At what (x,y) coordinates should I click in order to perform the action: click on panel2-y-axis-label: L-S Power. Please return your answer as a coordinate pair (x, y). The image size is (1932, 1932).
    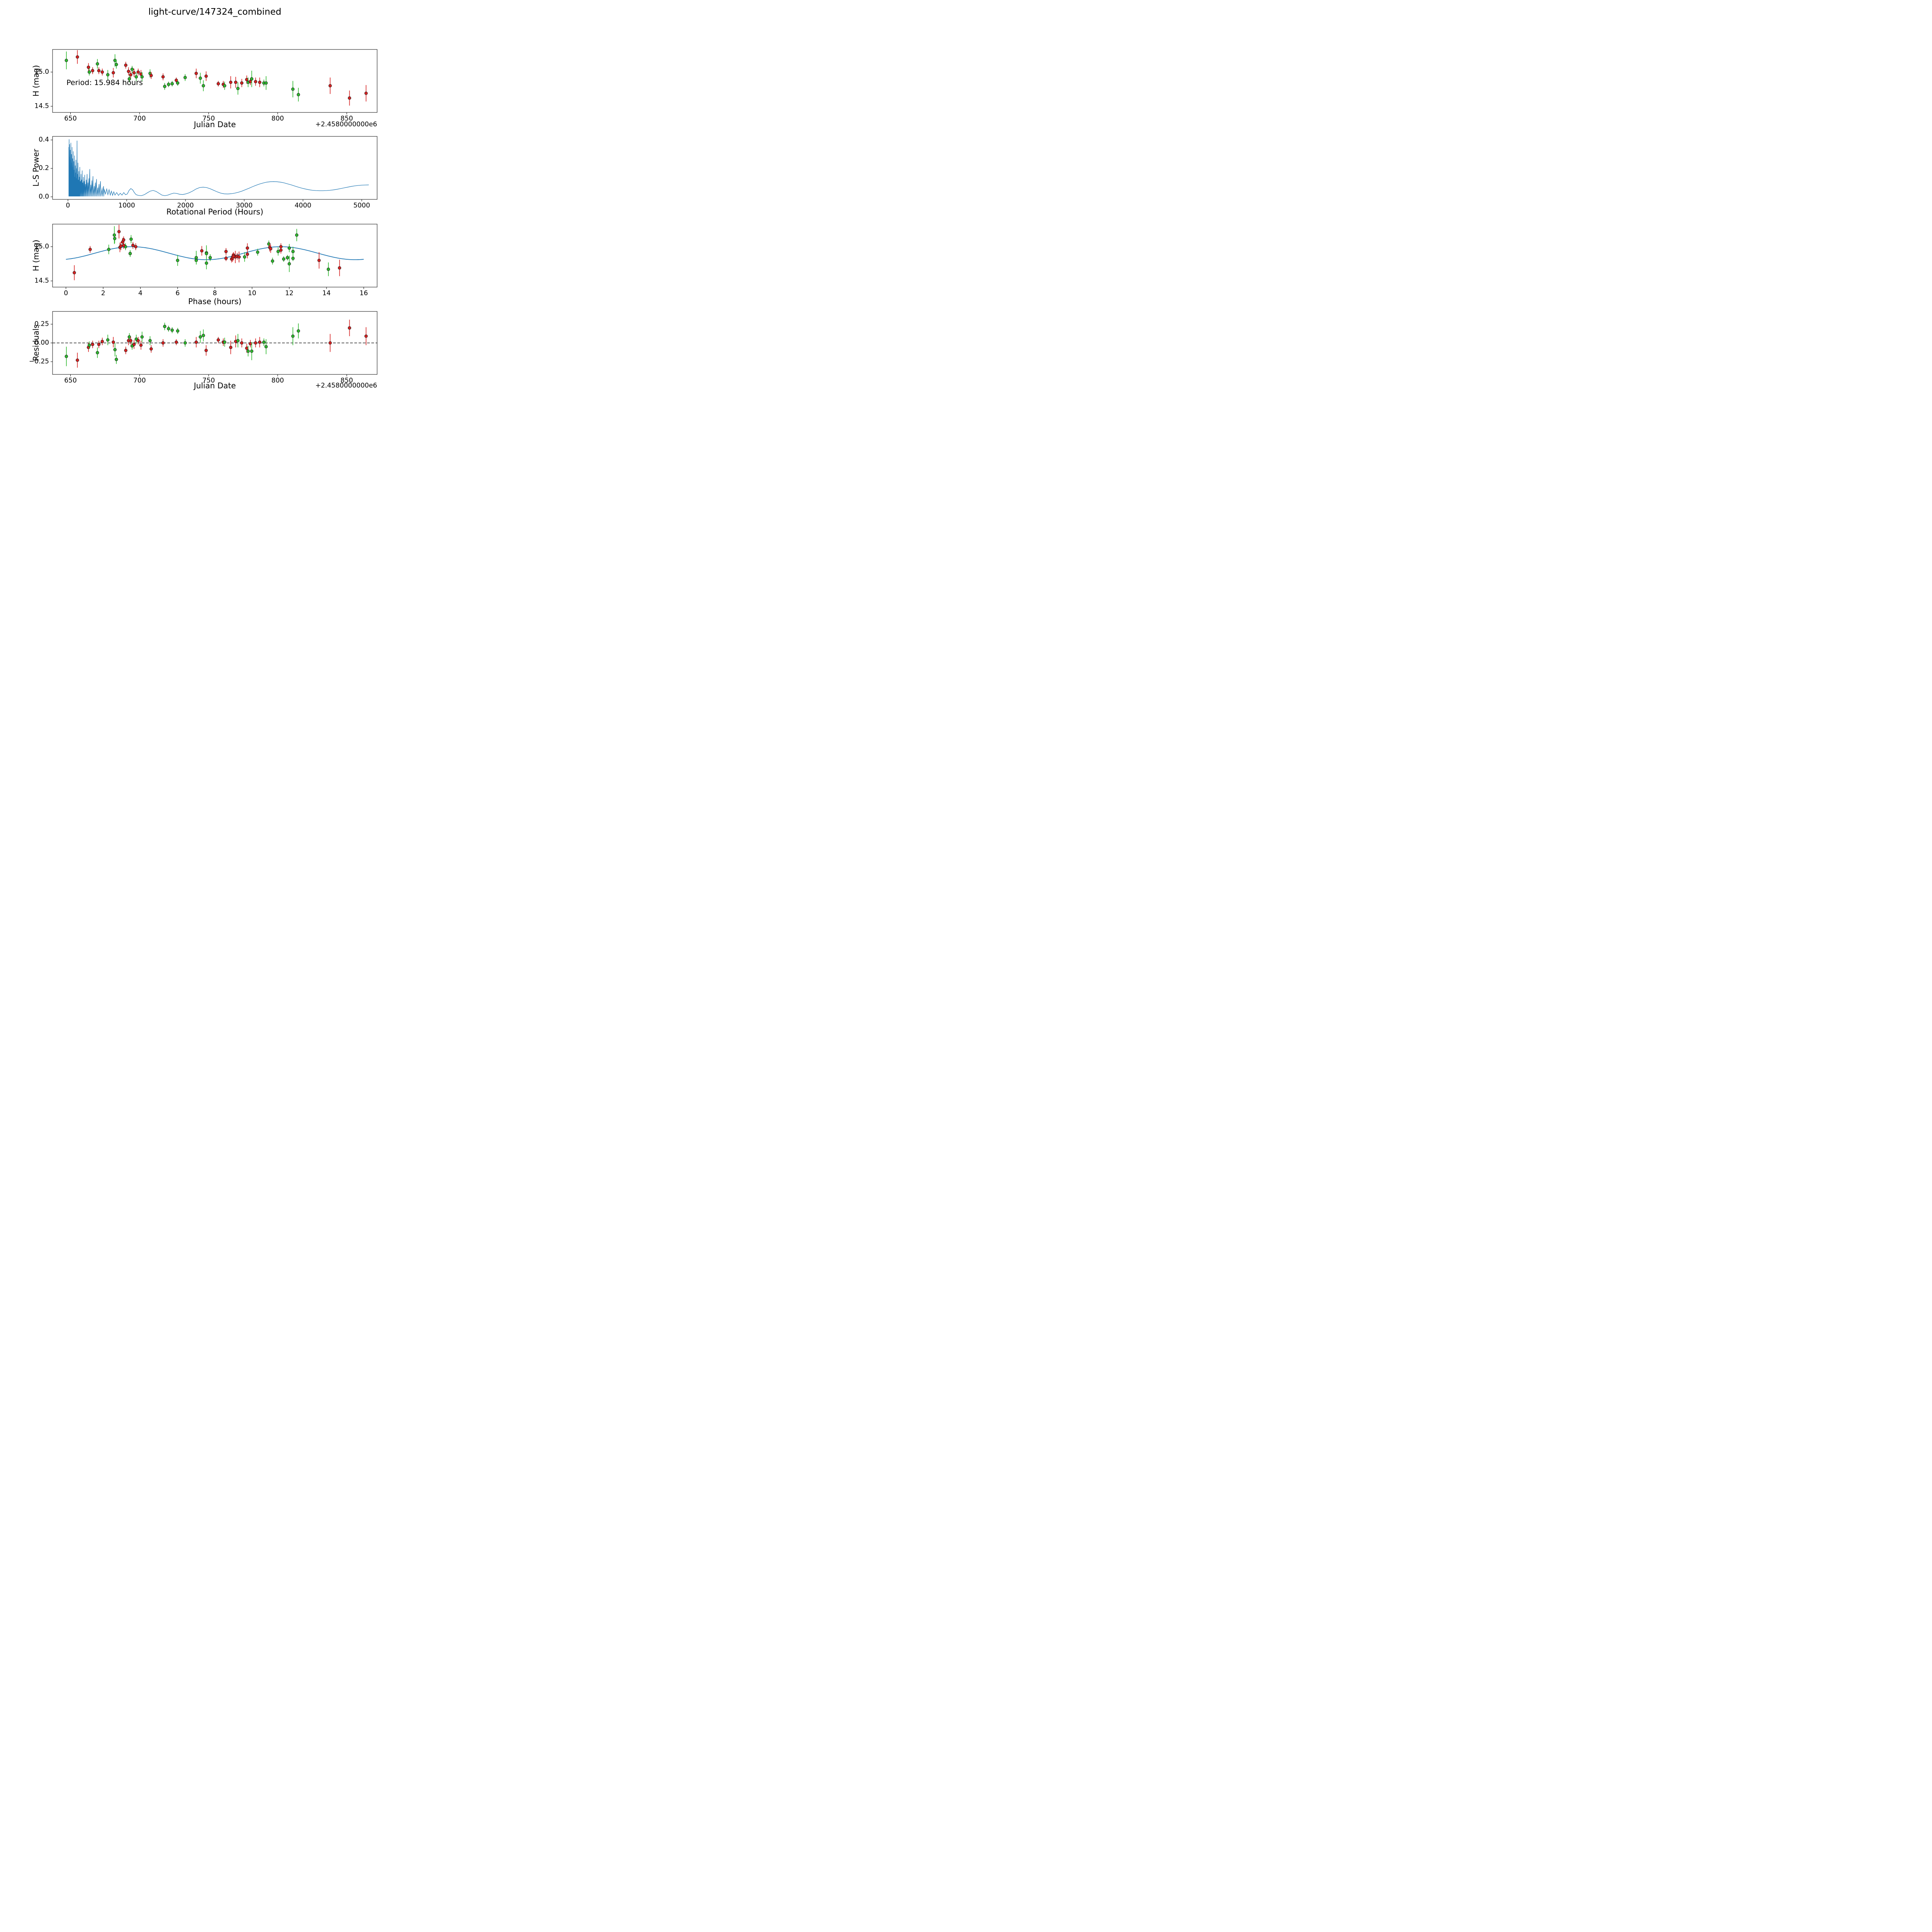
    Looking at the image, I should click on (36, 168).